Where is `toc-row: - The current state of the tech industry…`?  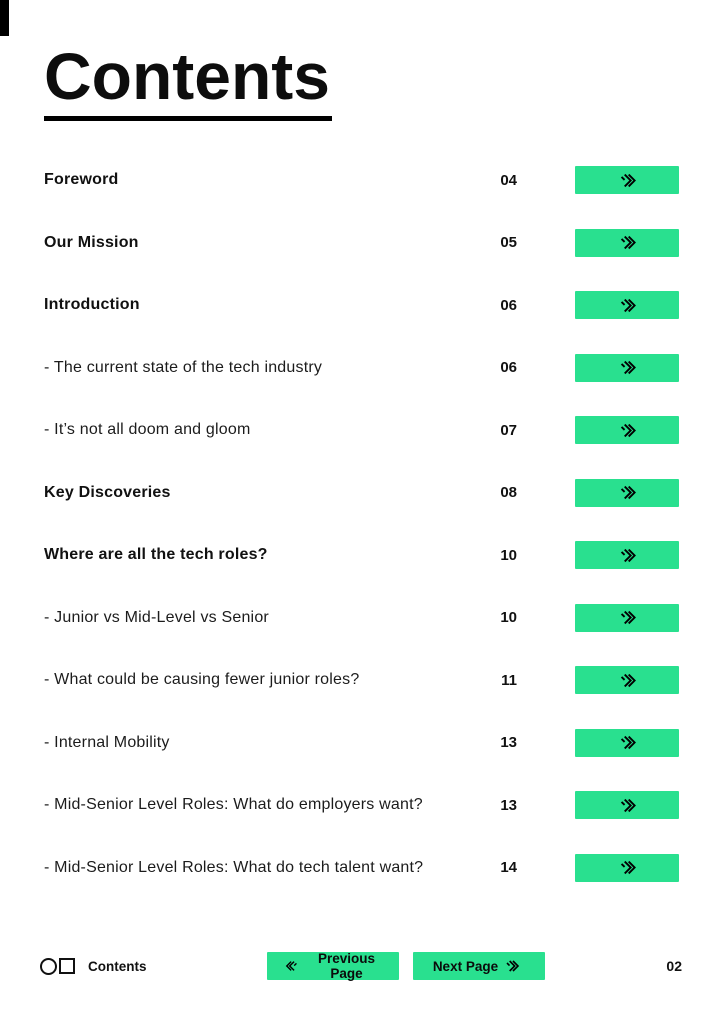
toc-row: - The current state of the tech industry… is located at coordinates (361, 368).